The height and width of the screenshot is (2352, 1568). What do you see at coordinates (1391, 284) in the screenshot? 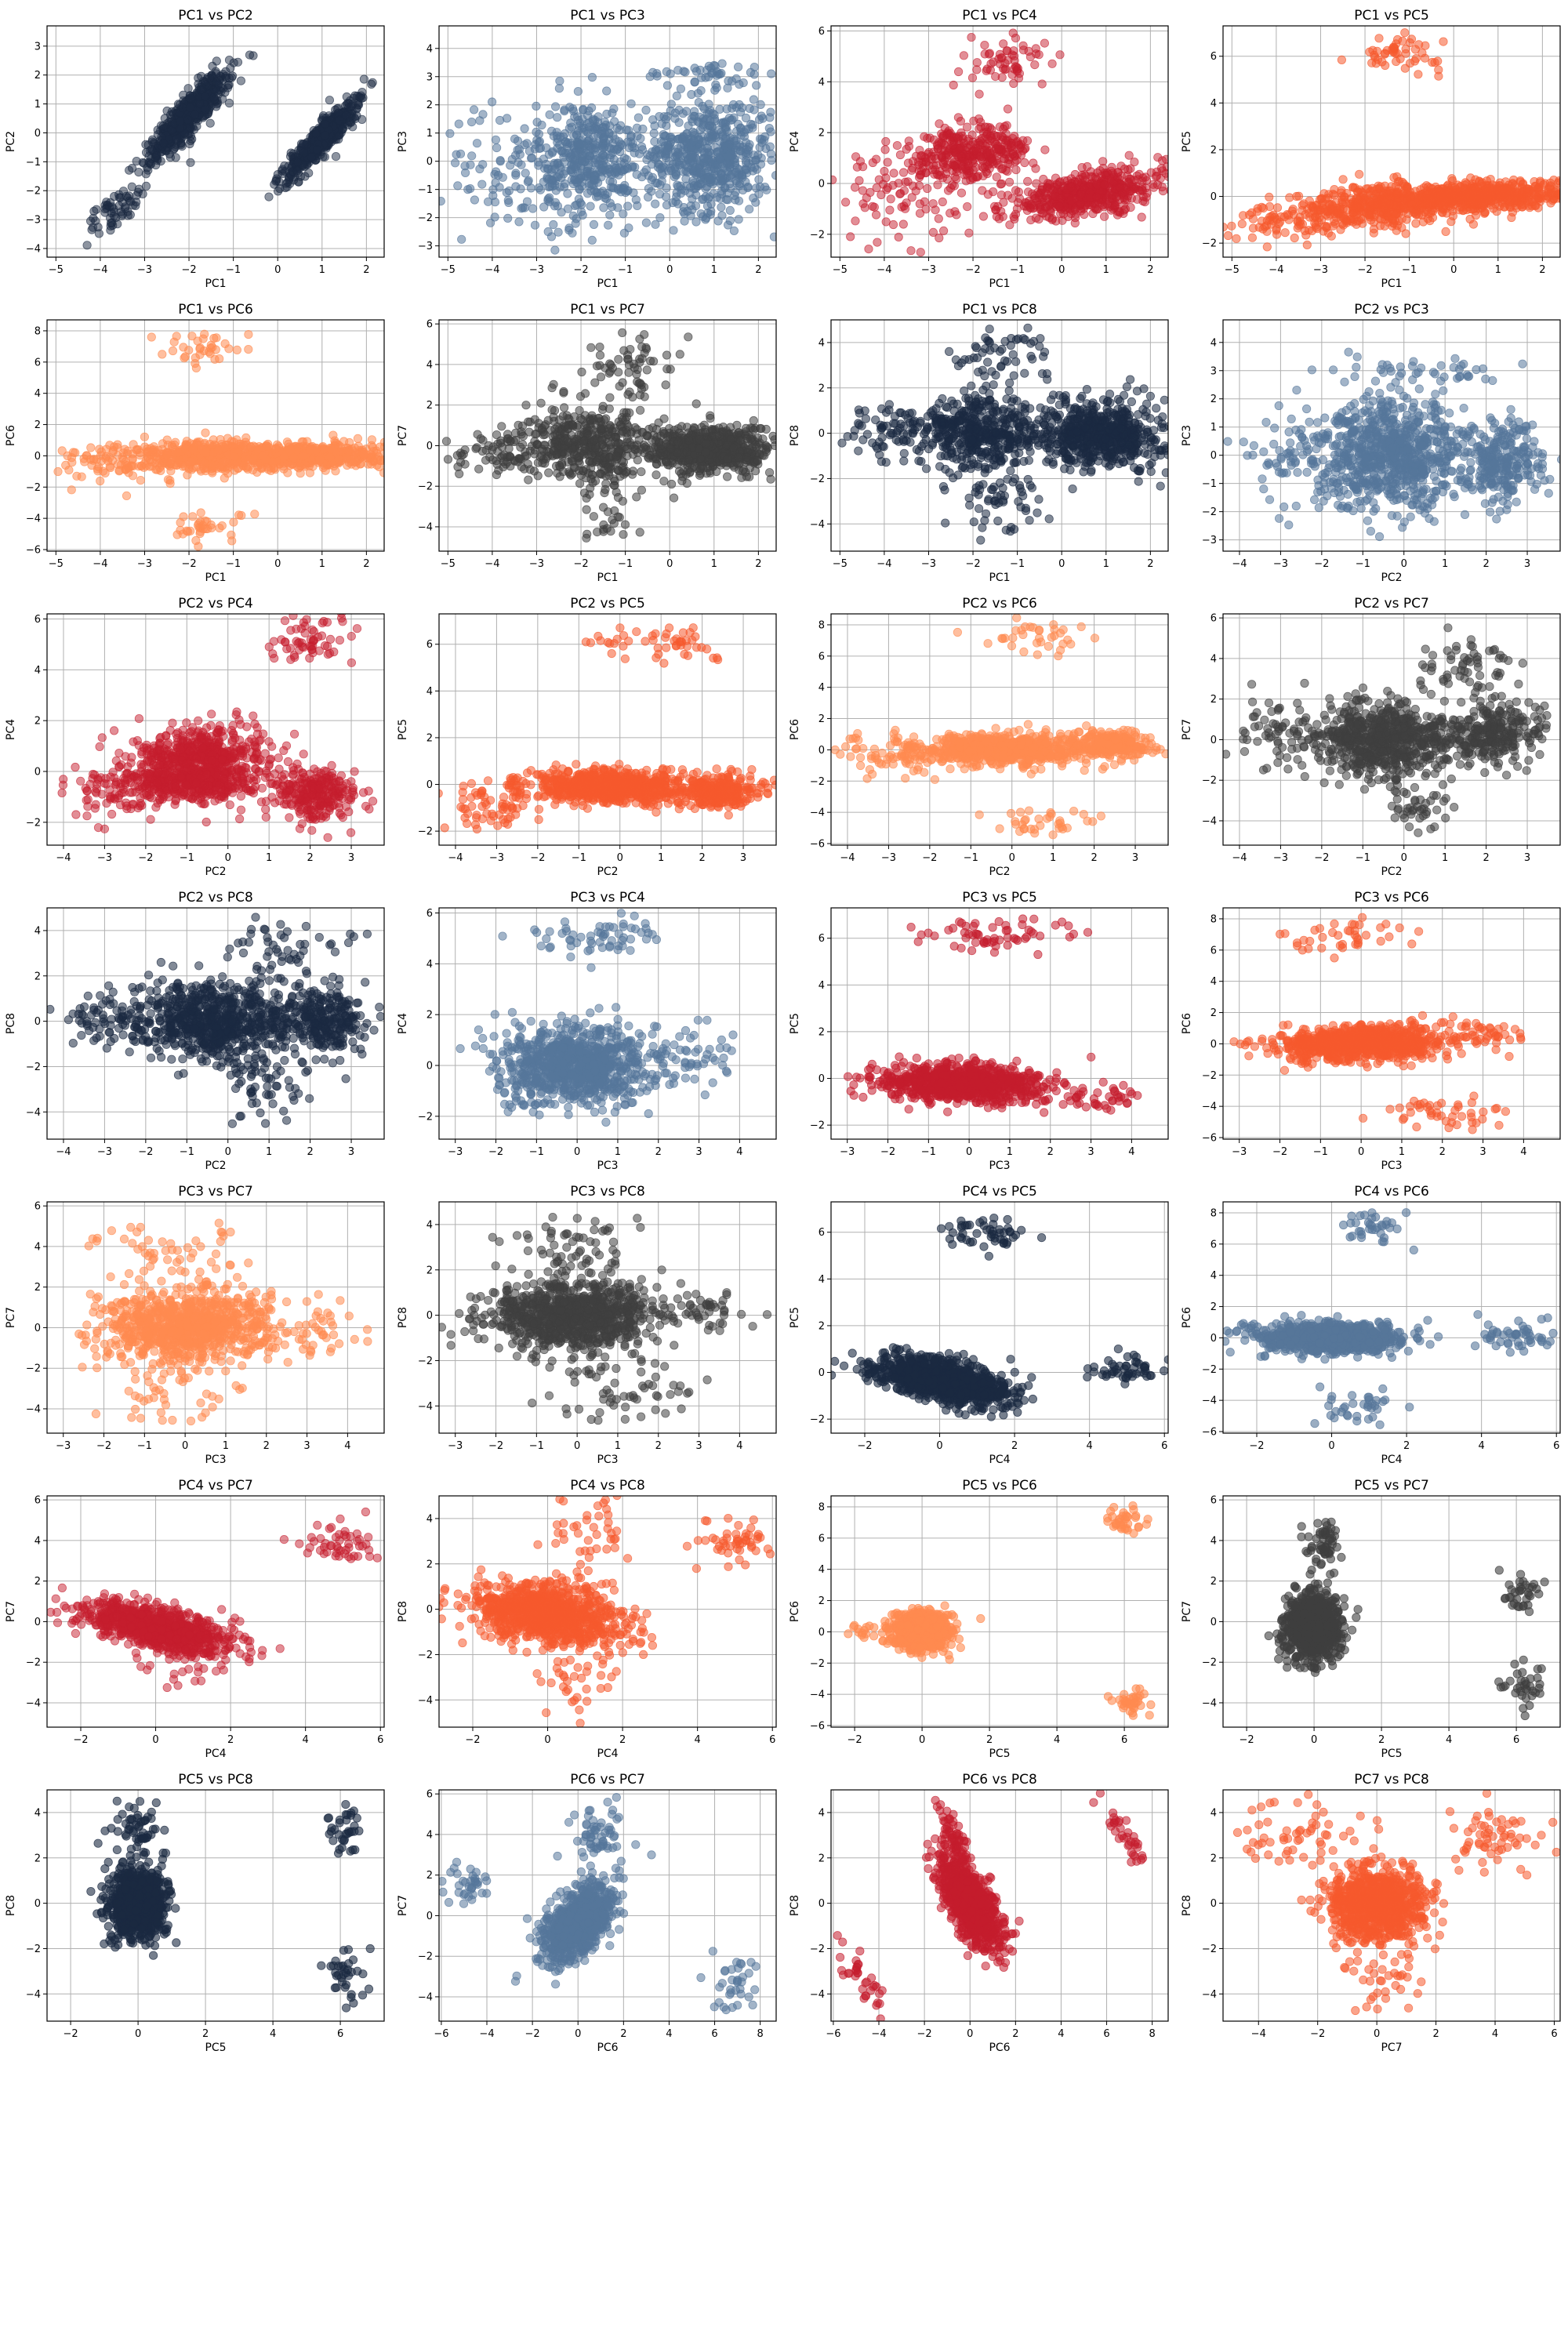
I see `x-axis-label: PC1` at bounding box center [1391, 284].